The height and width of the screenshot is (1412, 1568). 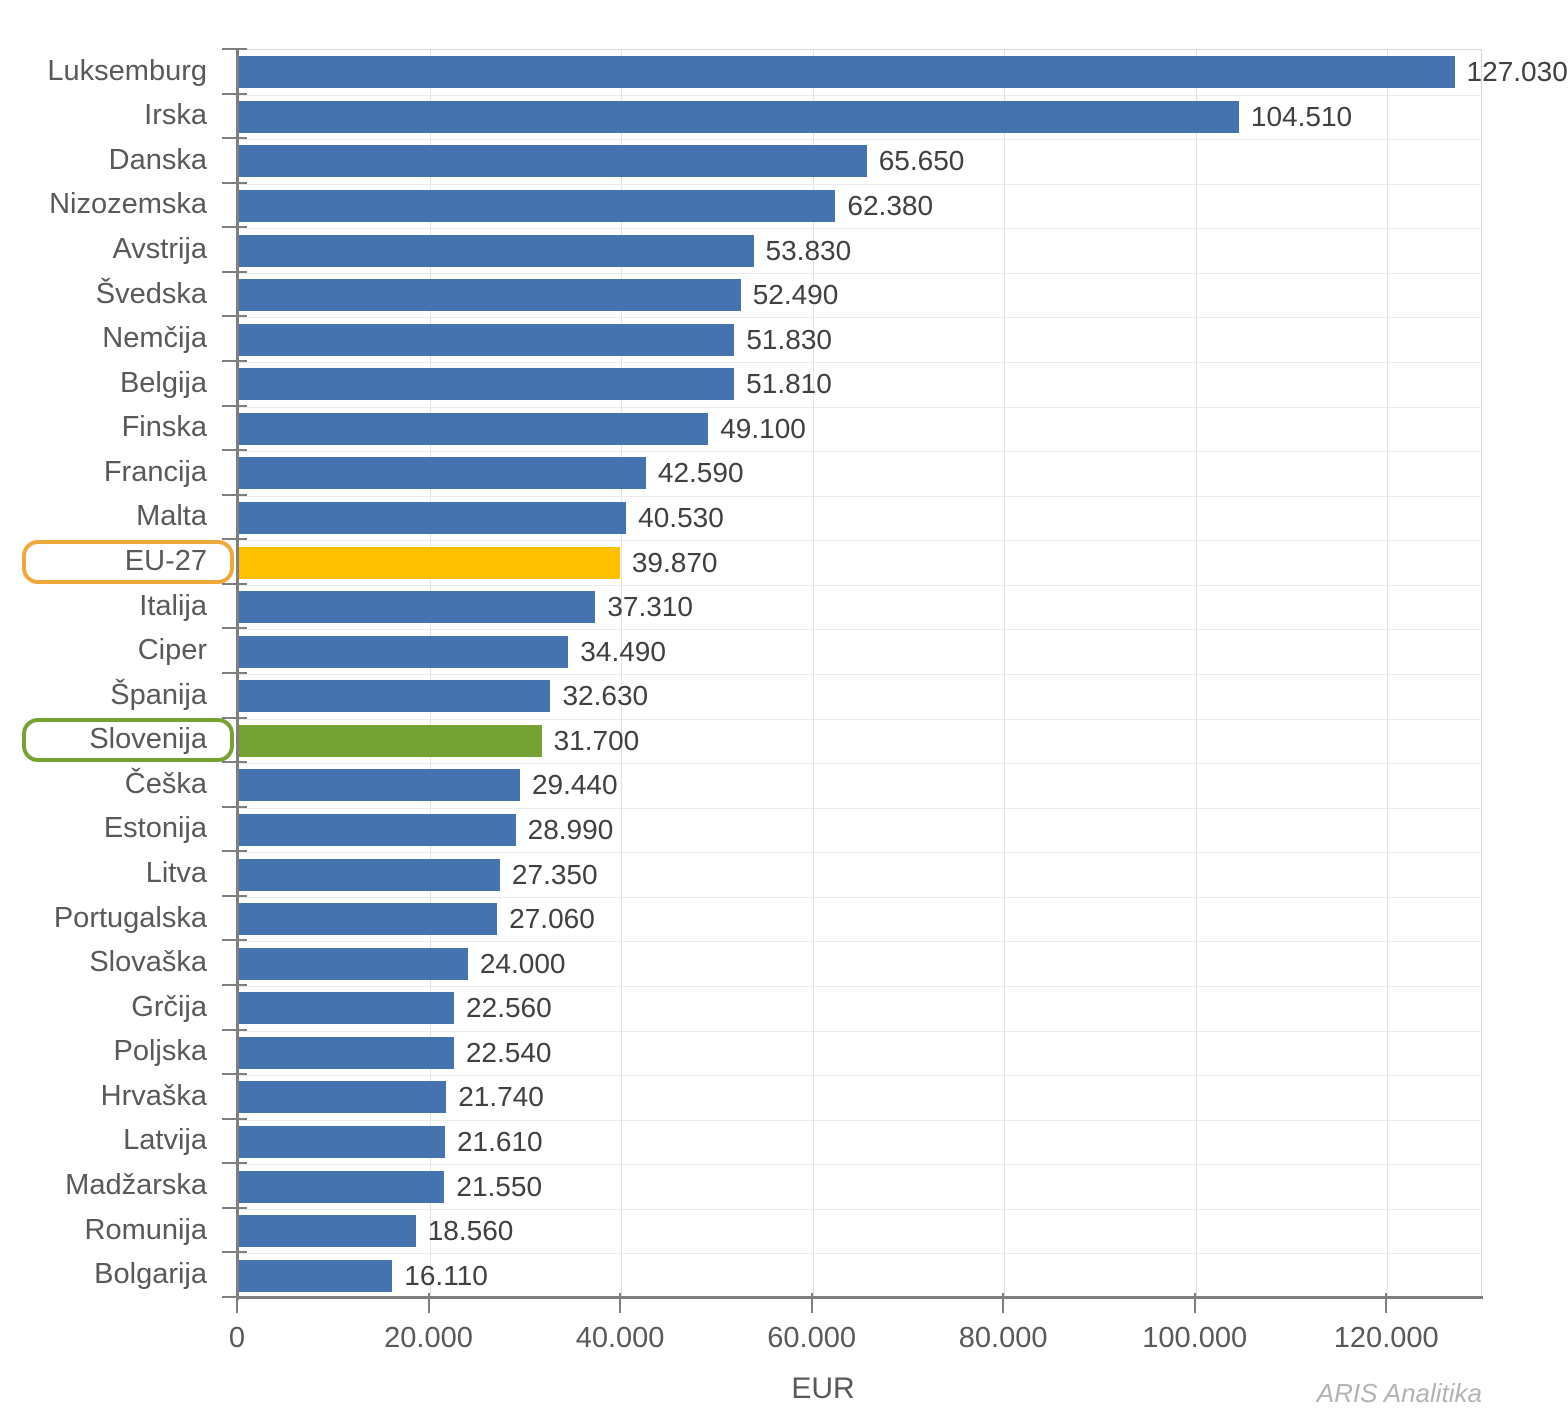 I want to click on bar-value-label: 21.610, so click(x=499, y=1141).